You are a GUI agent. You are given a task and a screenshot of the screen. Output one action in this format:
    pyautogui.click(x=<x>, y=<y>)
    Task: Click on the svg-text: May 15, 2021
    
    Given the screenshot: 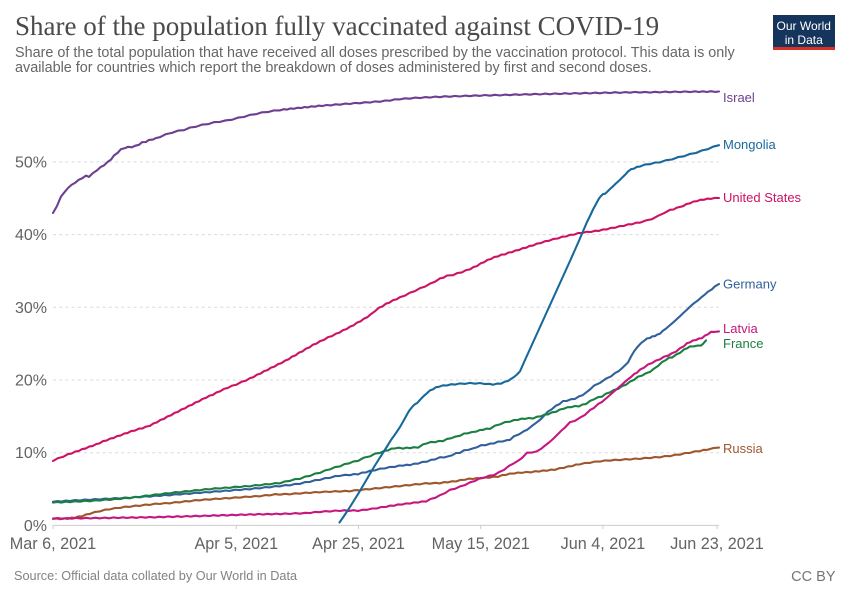 What is the action you would take?
    pyautogui.click(x=481, y=544)
    